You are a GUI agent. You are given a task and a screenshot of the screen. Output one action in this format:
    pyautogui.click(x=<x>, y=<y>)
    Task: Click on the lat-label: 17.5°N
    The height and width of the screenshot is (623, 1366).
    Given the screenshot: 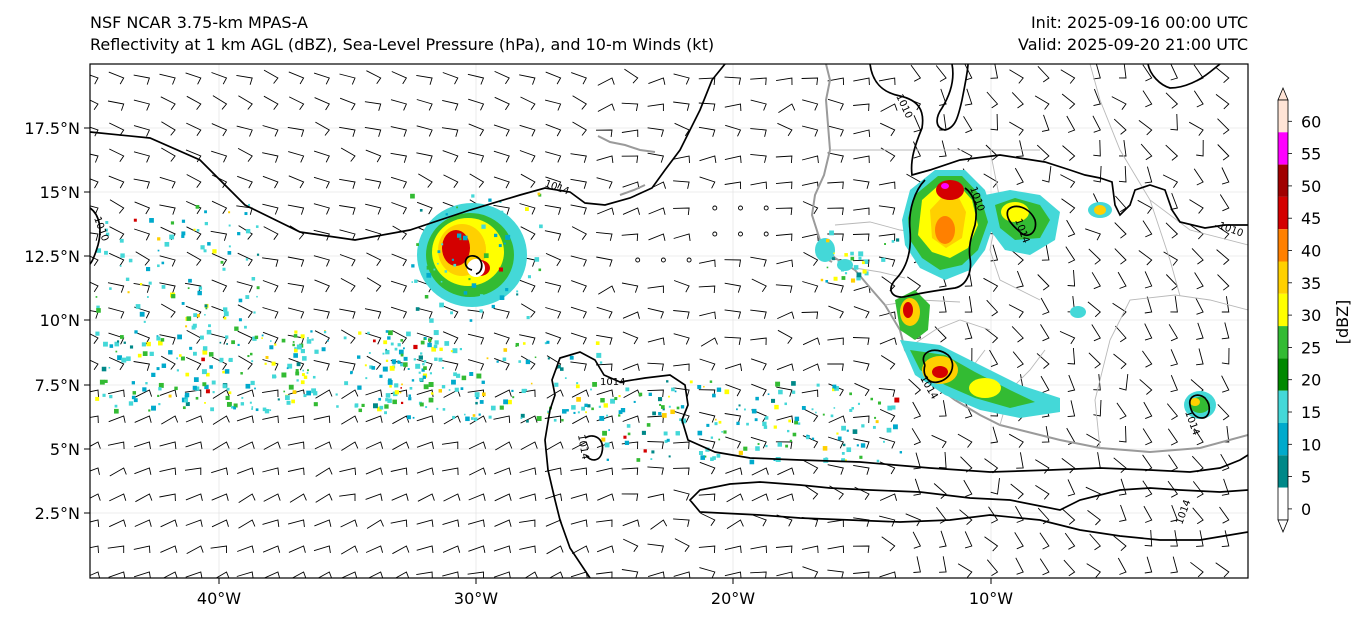 What is the action you would take?
    pyautogui.click(x=52, y=128)
    